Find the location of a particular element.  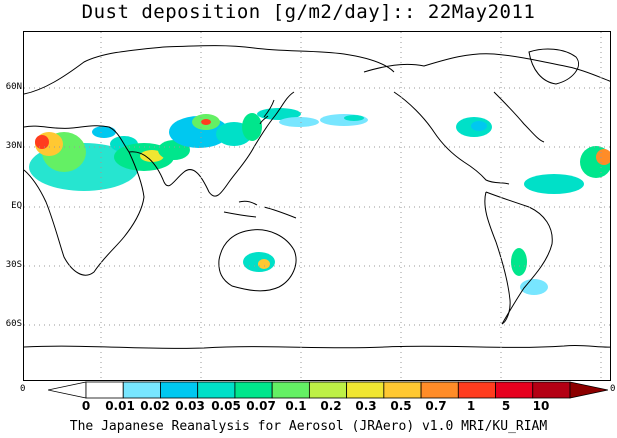

tick-01: 0.1 is located at coordinates (296, 406).